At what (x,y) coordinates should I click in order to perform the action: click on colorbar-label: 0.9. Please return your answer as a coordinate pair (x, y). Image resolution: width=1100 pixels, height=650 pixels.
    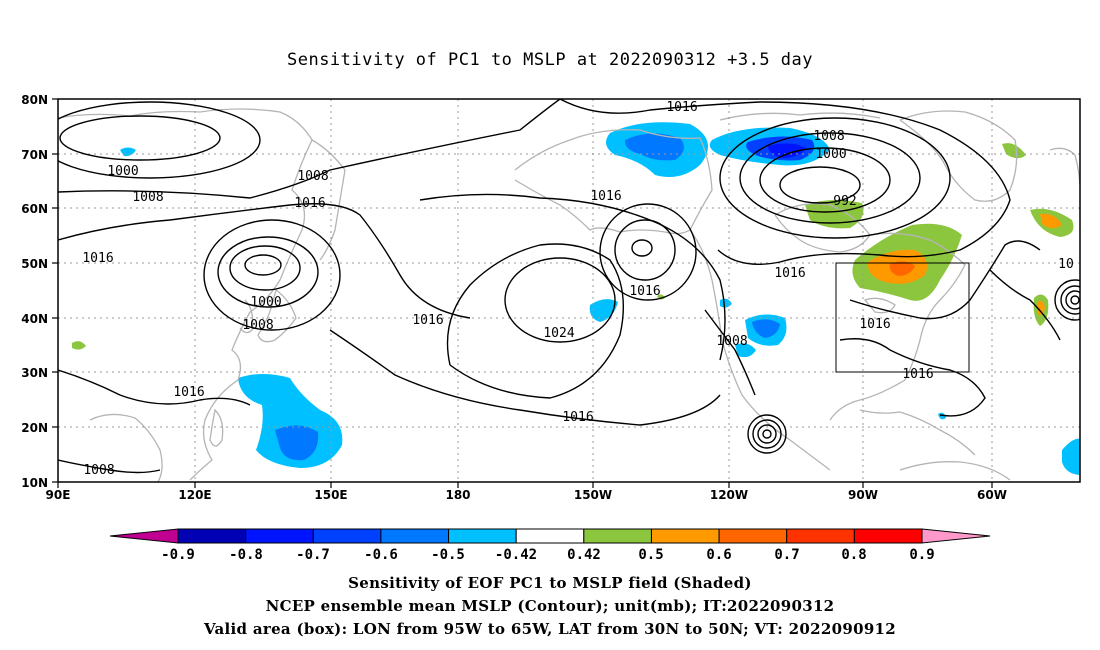
    Looking at the image, I should click on (921, 555).